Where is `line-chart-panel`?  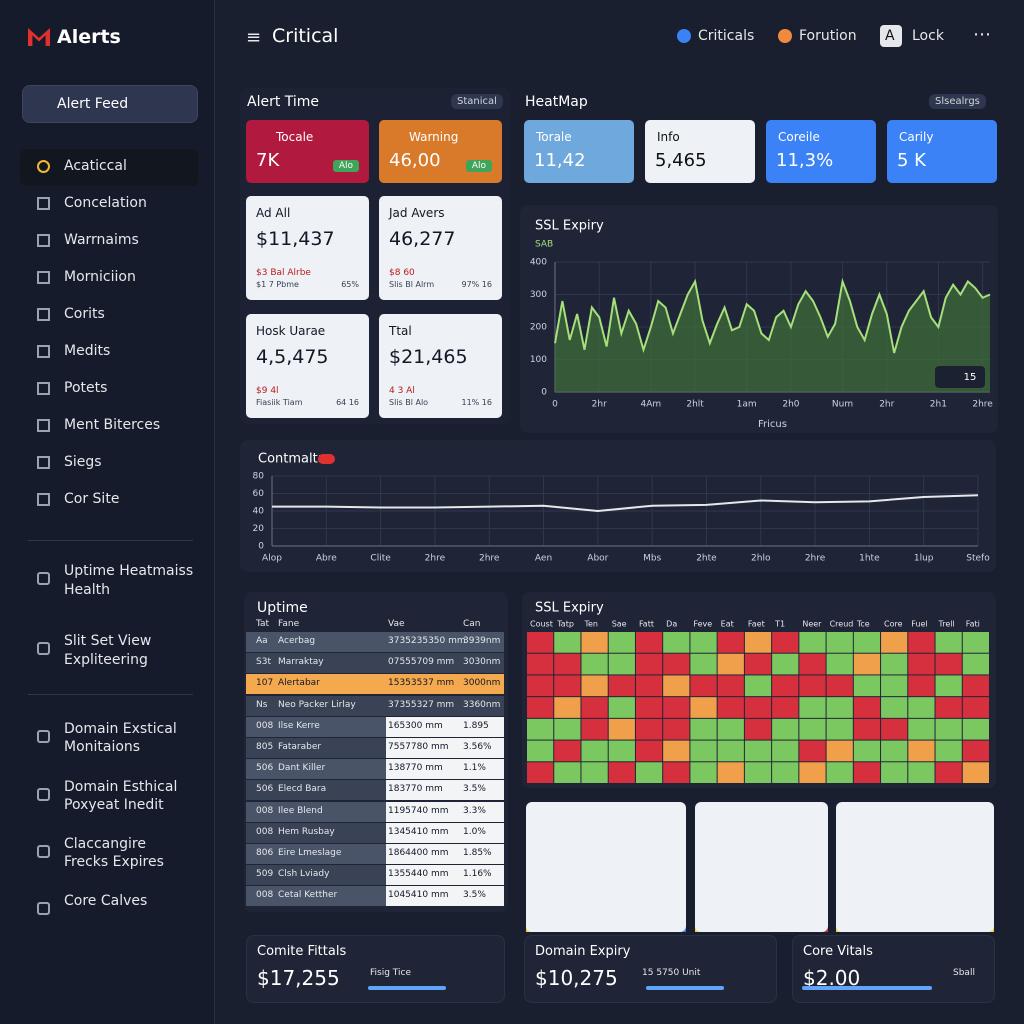 line-chart-panel is located at coordinates (759, 319).